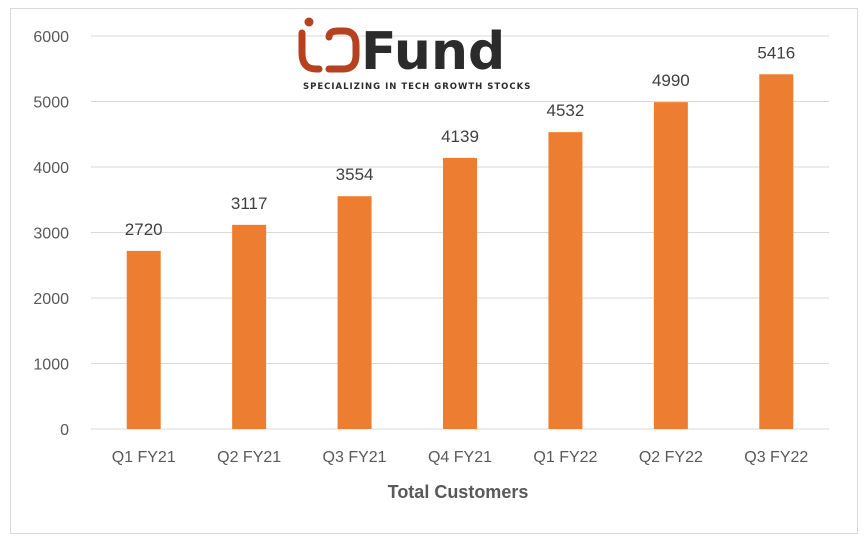 The height and width of the screenshot is (540, 864). Describe the element at coordinates (460, 136) in the screenshot. I see `data-label: 4139` at that location.